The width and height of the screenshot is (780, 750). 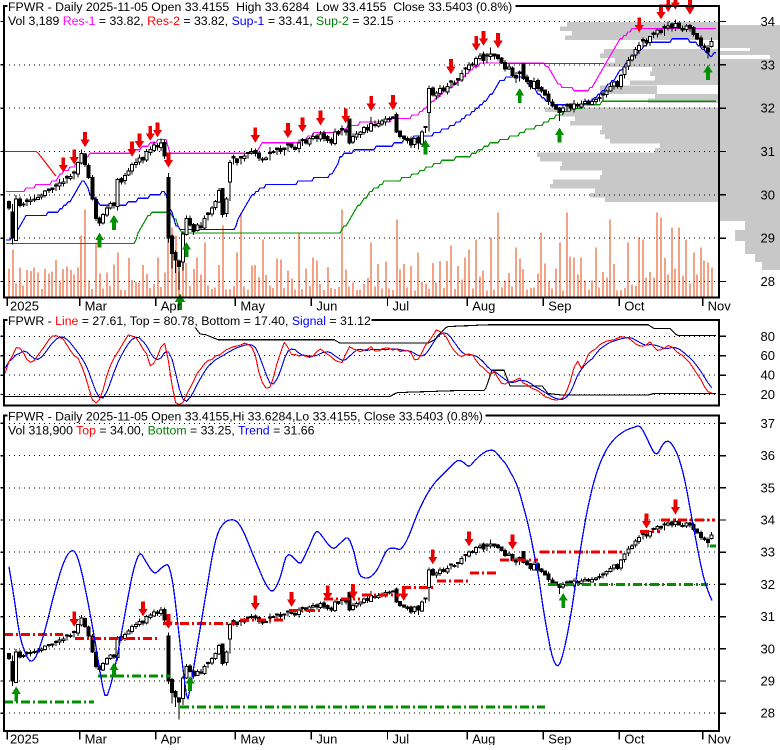 What do you see at coordinates (768, 455) in the screenshot?
I see `svg-text: 36` at bounding box center [768, 455].